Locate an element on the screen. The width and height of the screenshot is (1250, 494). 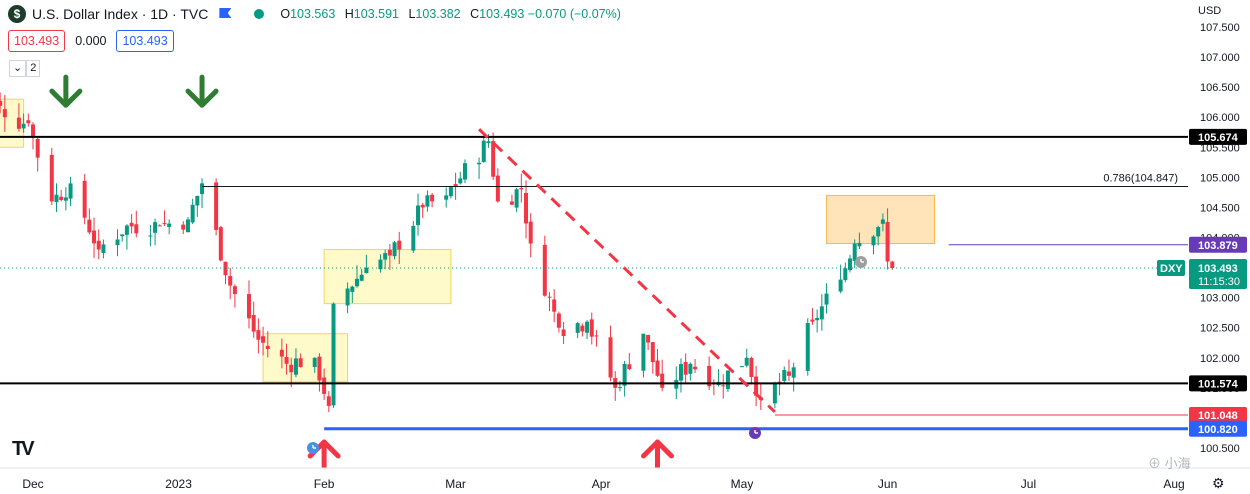
symbol-title: U.S. Dollar Index · 1D · TVC is located at coordinates (120, 14).